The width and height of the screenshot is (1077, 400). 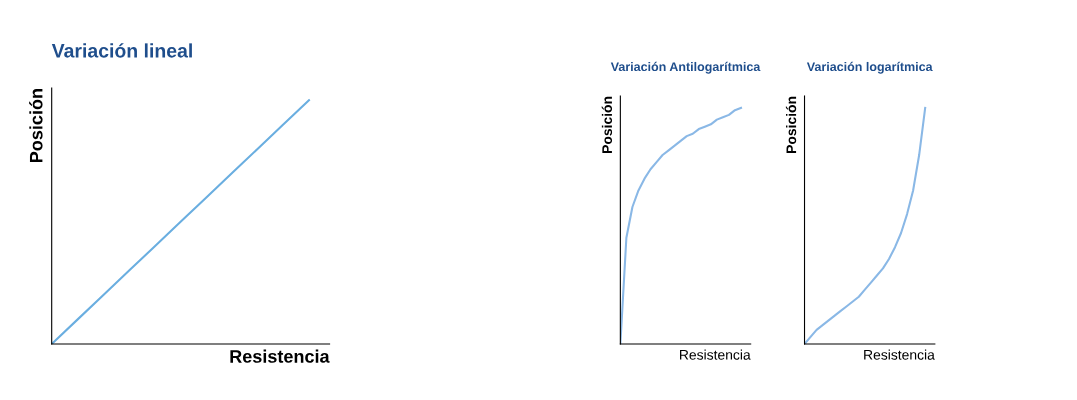 I want to click on chart-title: Variación Antilogarítmica, so click(x=685, y=67).